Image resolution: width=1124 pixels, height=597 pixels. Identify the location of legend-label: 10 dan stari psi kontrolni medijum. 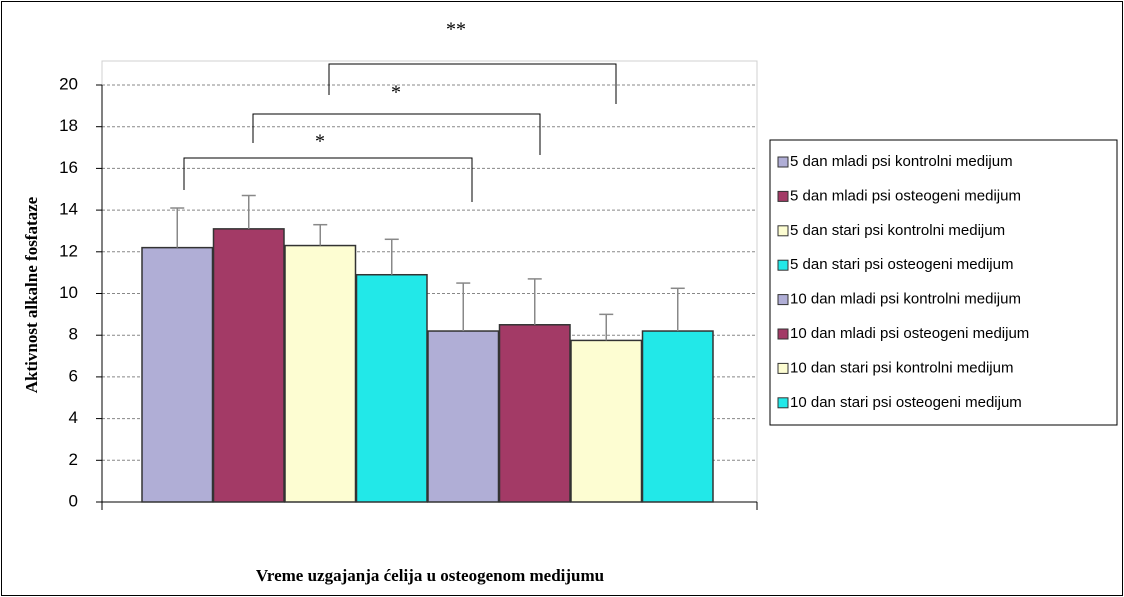
(901, 367).